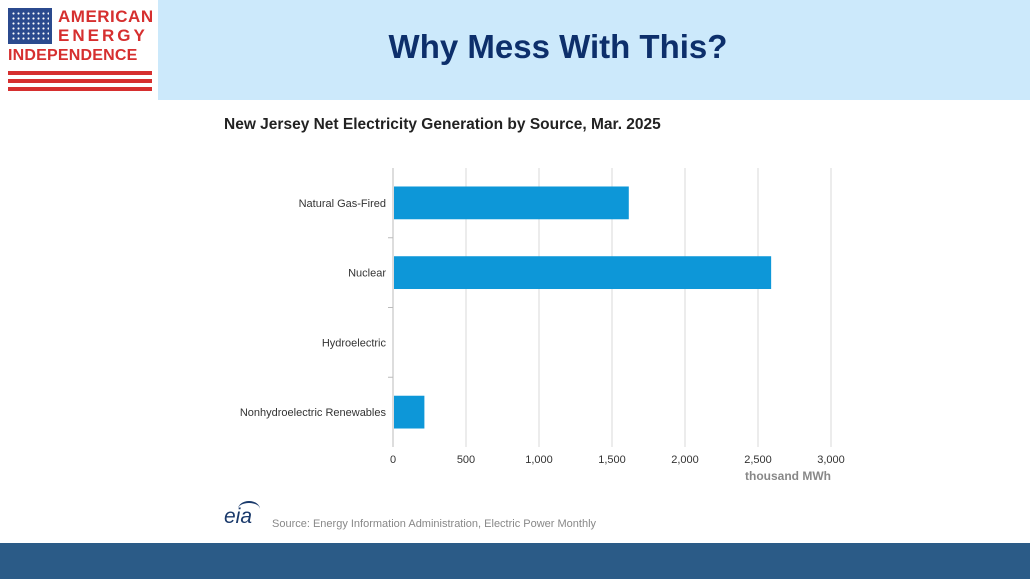 The width and height of the screenshot is (1030, 579). I want to click on x-tick-label: 2,500, so click(758, 460).